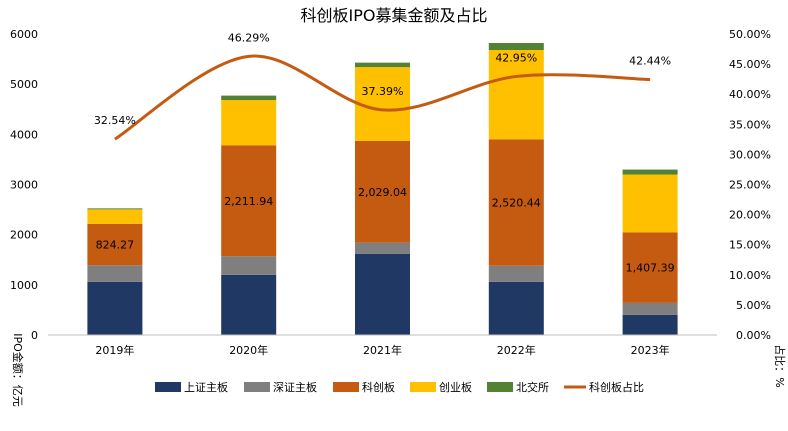  What do you see at coordinates (750, 154) in the screenshot?
I see `y2-tick-label: 30.00%` at bounding box center [750, 154].